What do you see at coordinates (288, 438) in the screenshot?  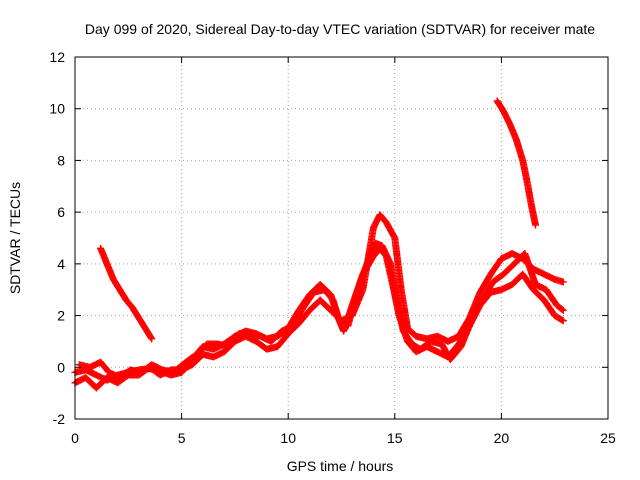 I see `x-tick-label: 10` at bounding box center [288, 438].